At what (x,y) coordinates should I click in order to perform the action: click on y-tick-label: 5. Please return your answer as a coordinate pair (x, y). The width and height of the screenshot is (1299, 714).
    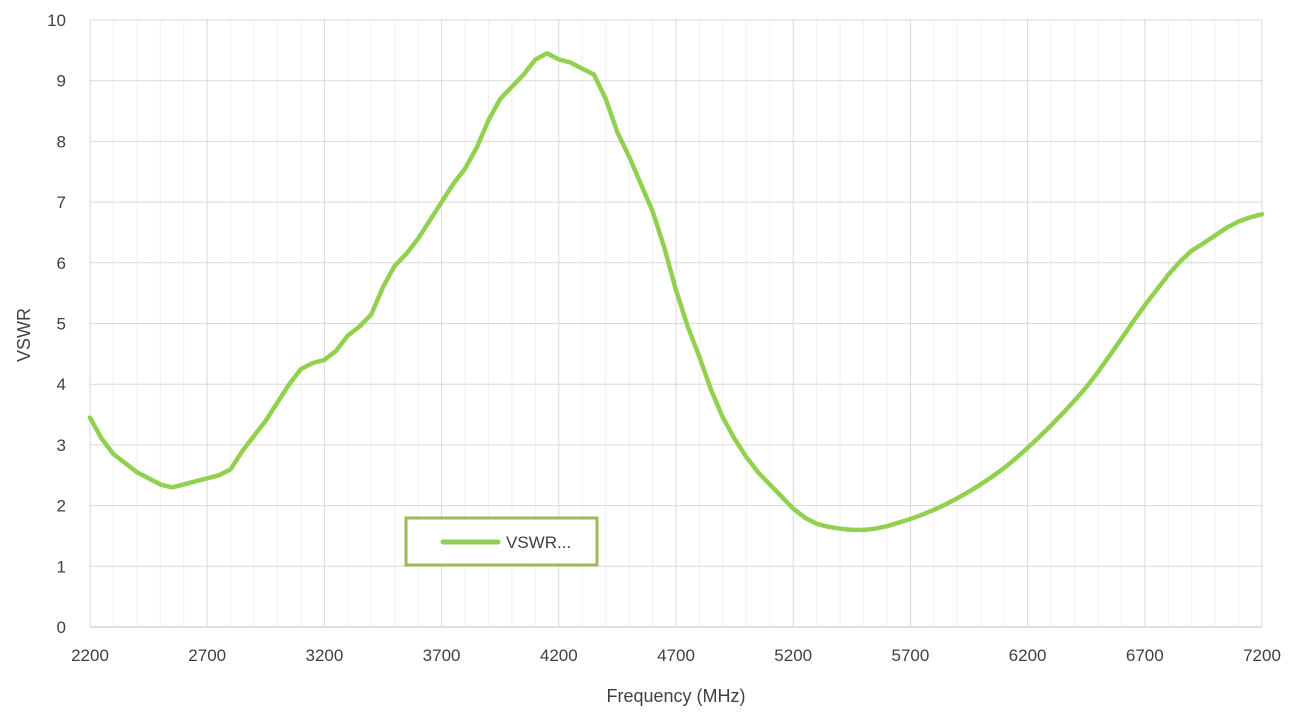
    Looking at the image, I should click on (61, 324).